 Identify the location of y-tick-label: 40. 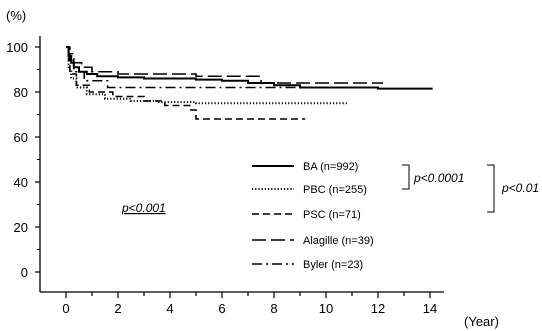
(21, 182).